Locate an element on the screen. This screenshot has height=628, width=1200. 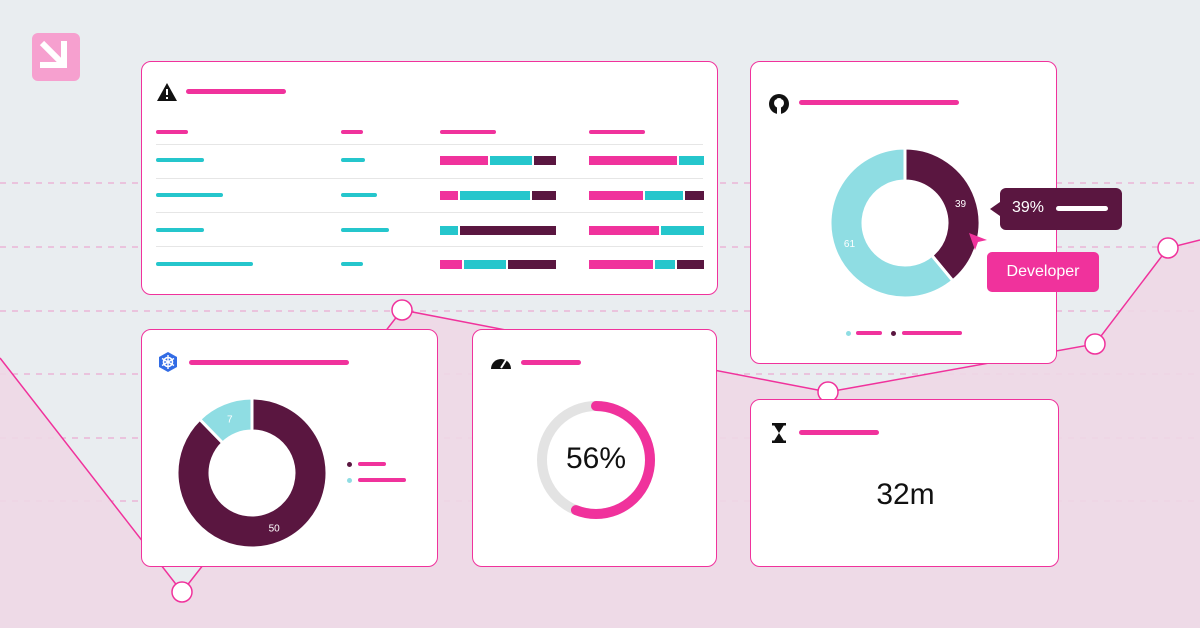
warning-icon is located at coordinates (167, 92).